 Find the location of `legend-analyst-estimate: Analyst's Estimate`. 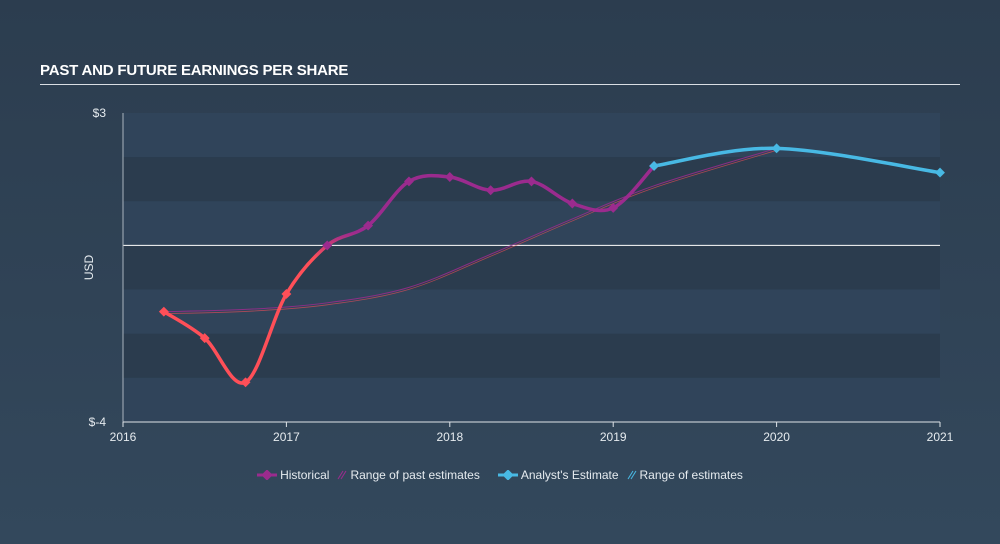

legend-analyst-estimate: Analyst's Estimate is located at coordinates (558, 475).